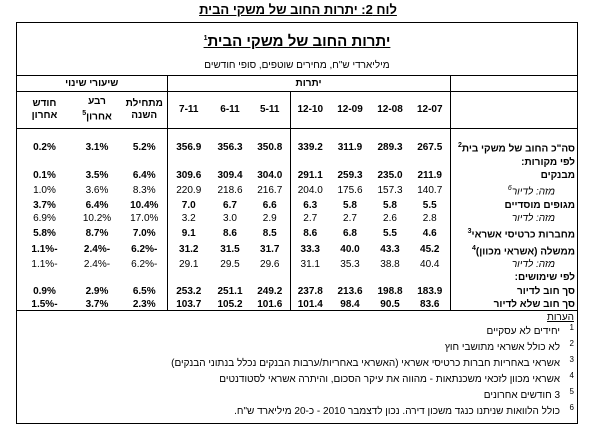 Image resolution: width=596 pixels, height=435 pixels. Describe the element at coordinates (350, 233) in the screenshot. I see `cell-value: 6.8` at that location.